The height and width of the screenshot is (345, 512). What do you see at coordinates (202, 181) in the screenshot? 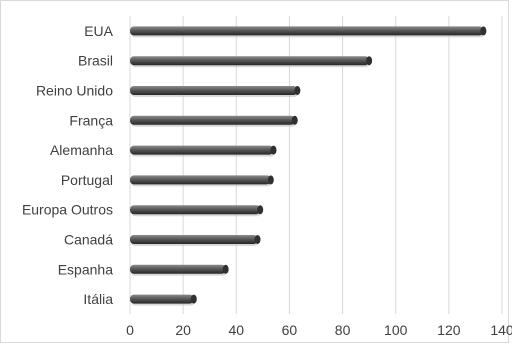
I see `bar-portugal` at bounding box center [202, 181].